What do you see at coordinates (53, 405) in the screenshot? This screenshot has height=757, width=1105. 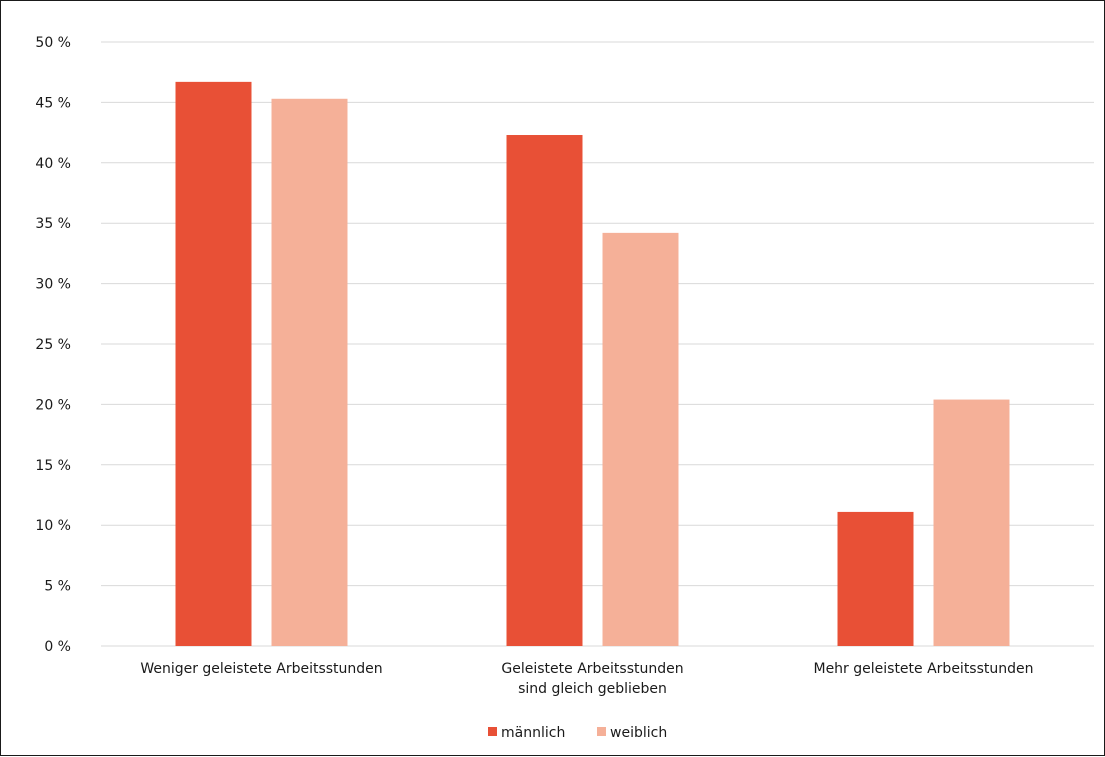 I see `y-tick-label: 20 %` at bounding box center [53, 405].